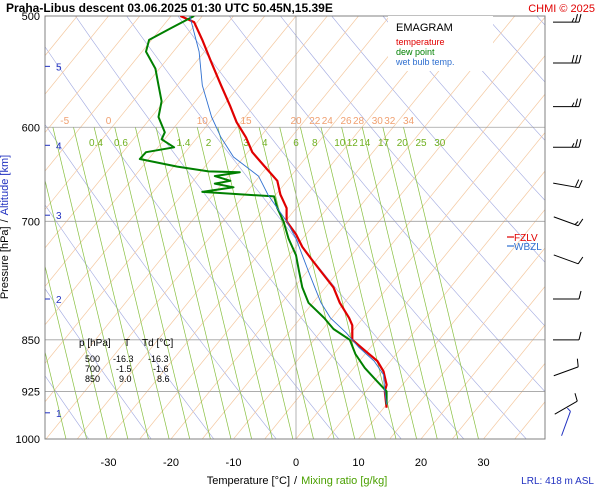 Image resolution: width=600 pixels, height=500 pixels. Describe the element at coordinates (59, 414) in the screenshot. I see `altitude-tick-label: 1` at that location.